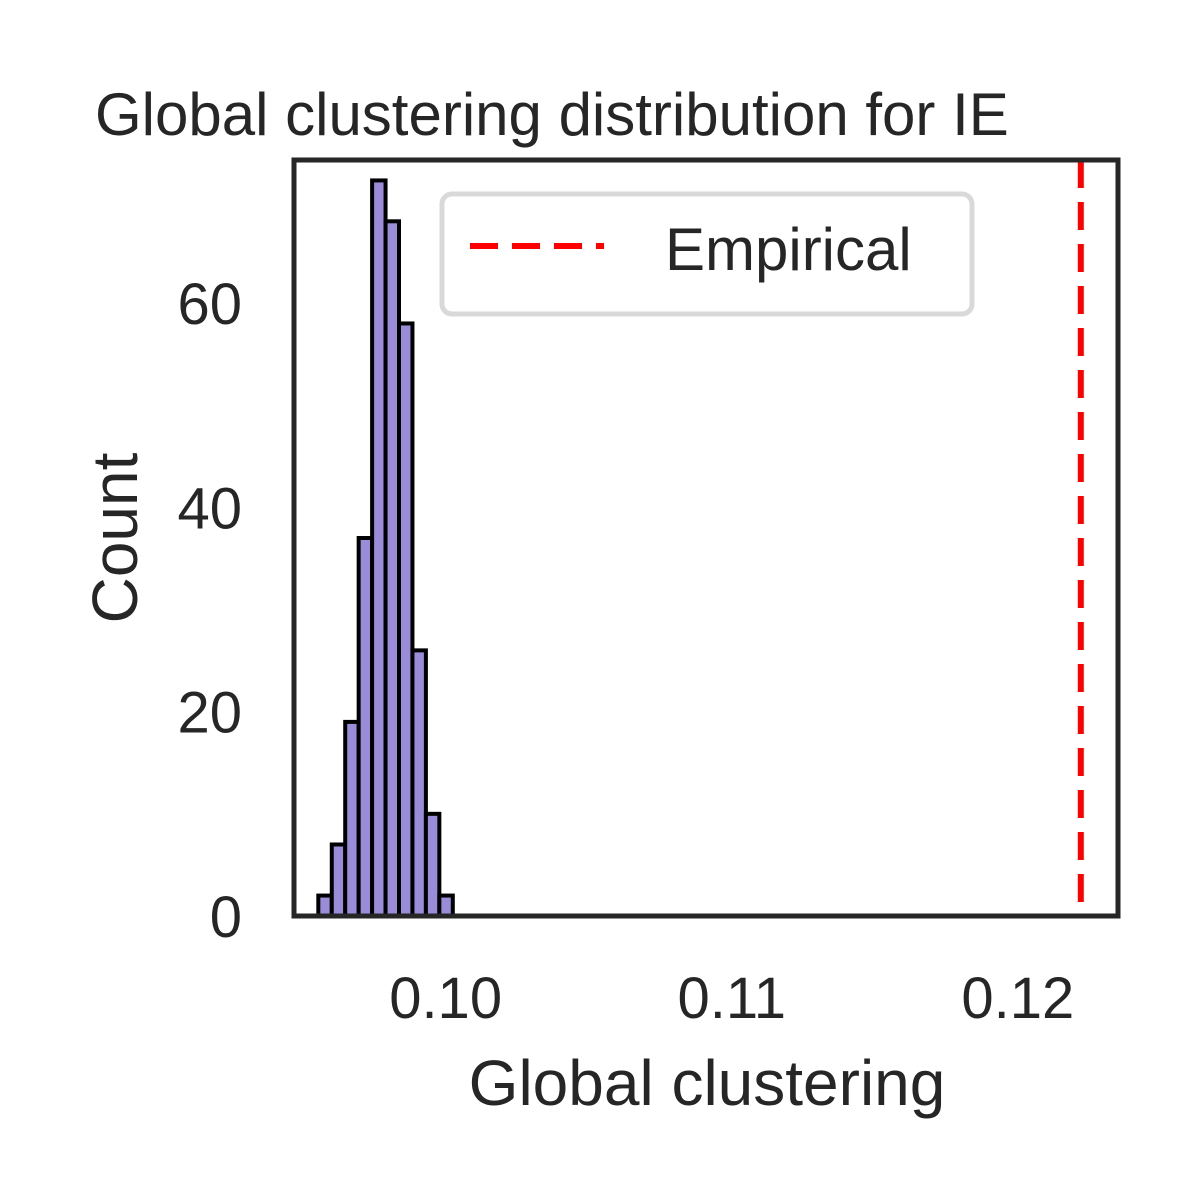  I want to click on histogram-bars, so click(385, 548).